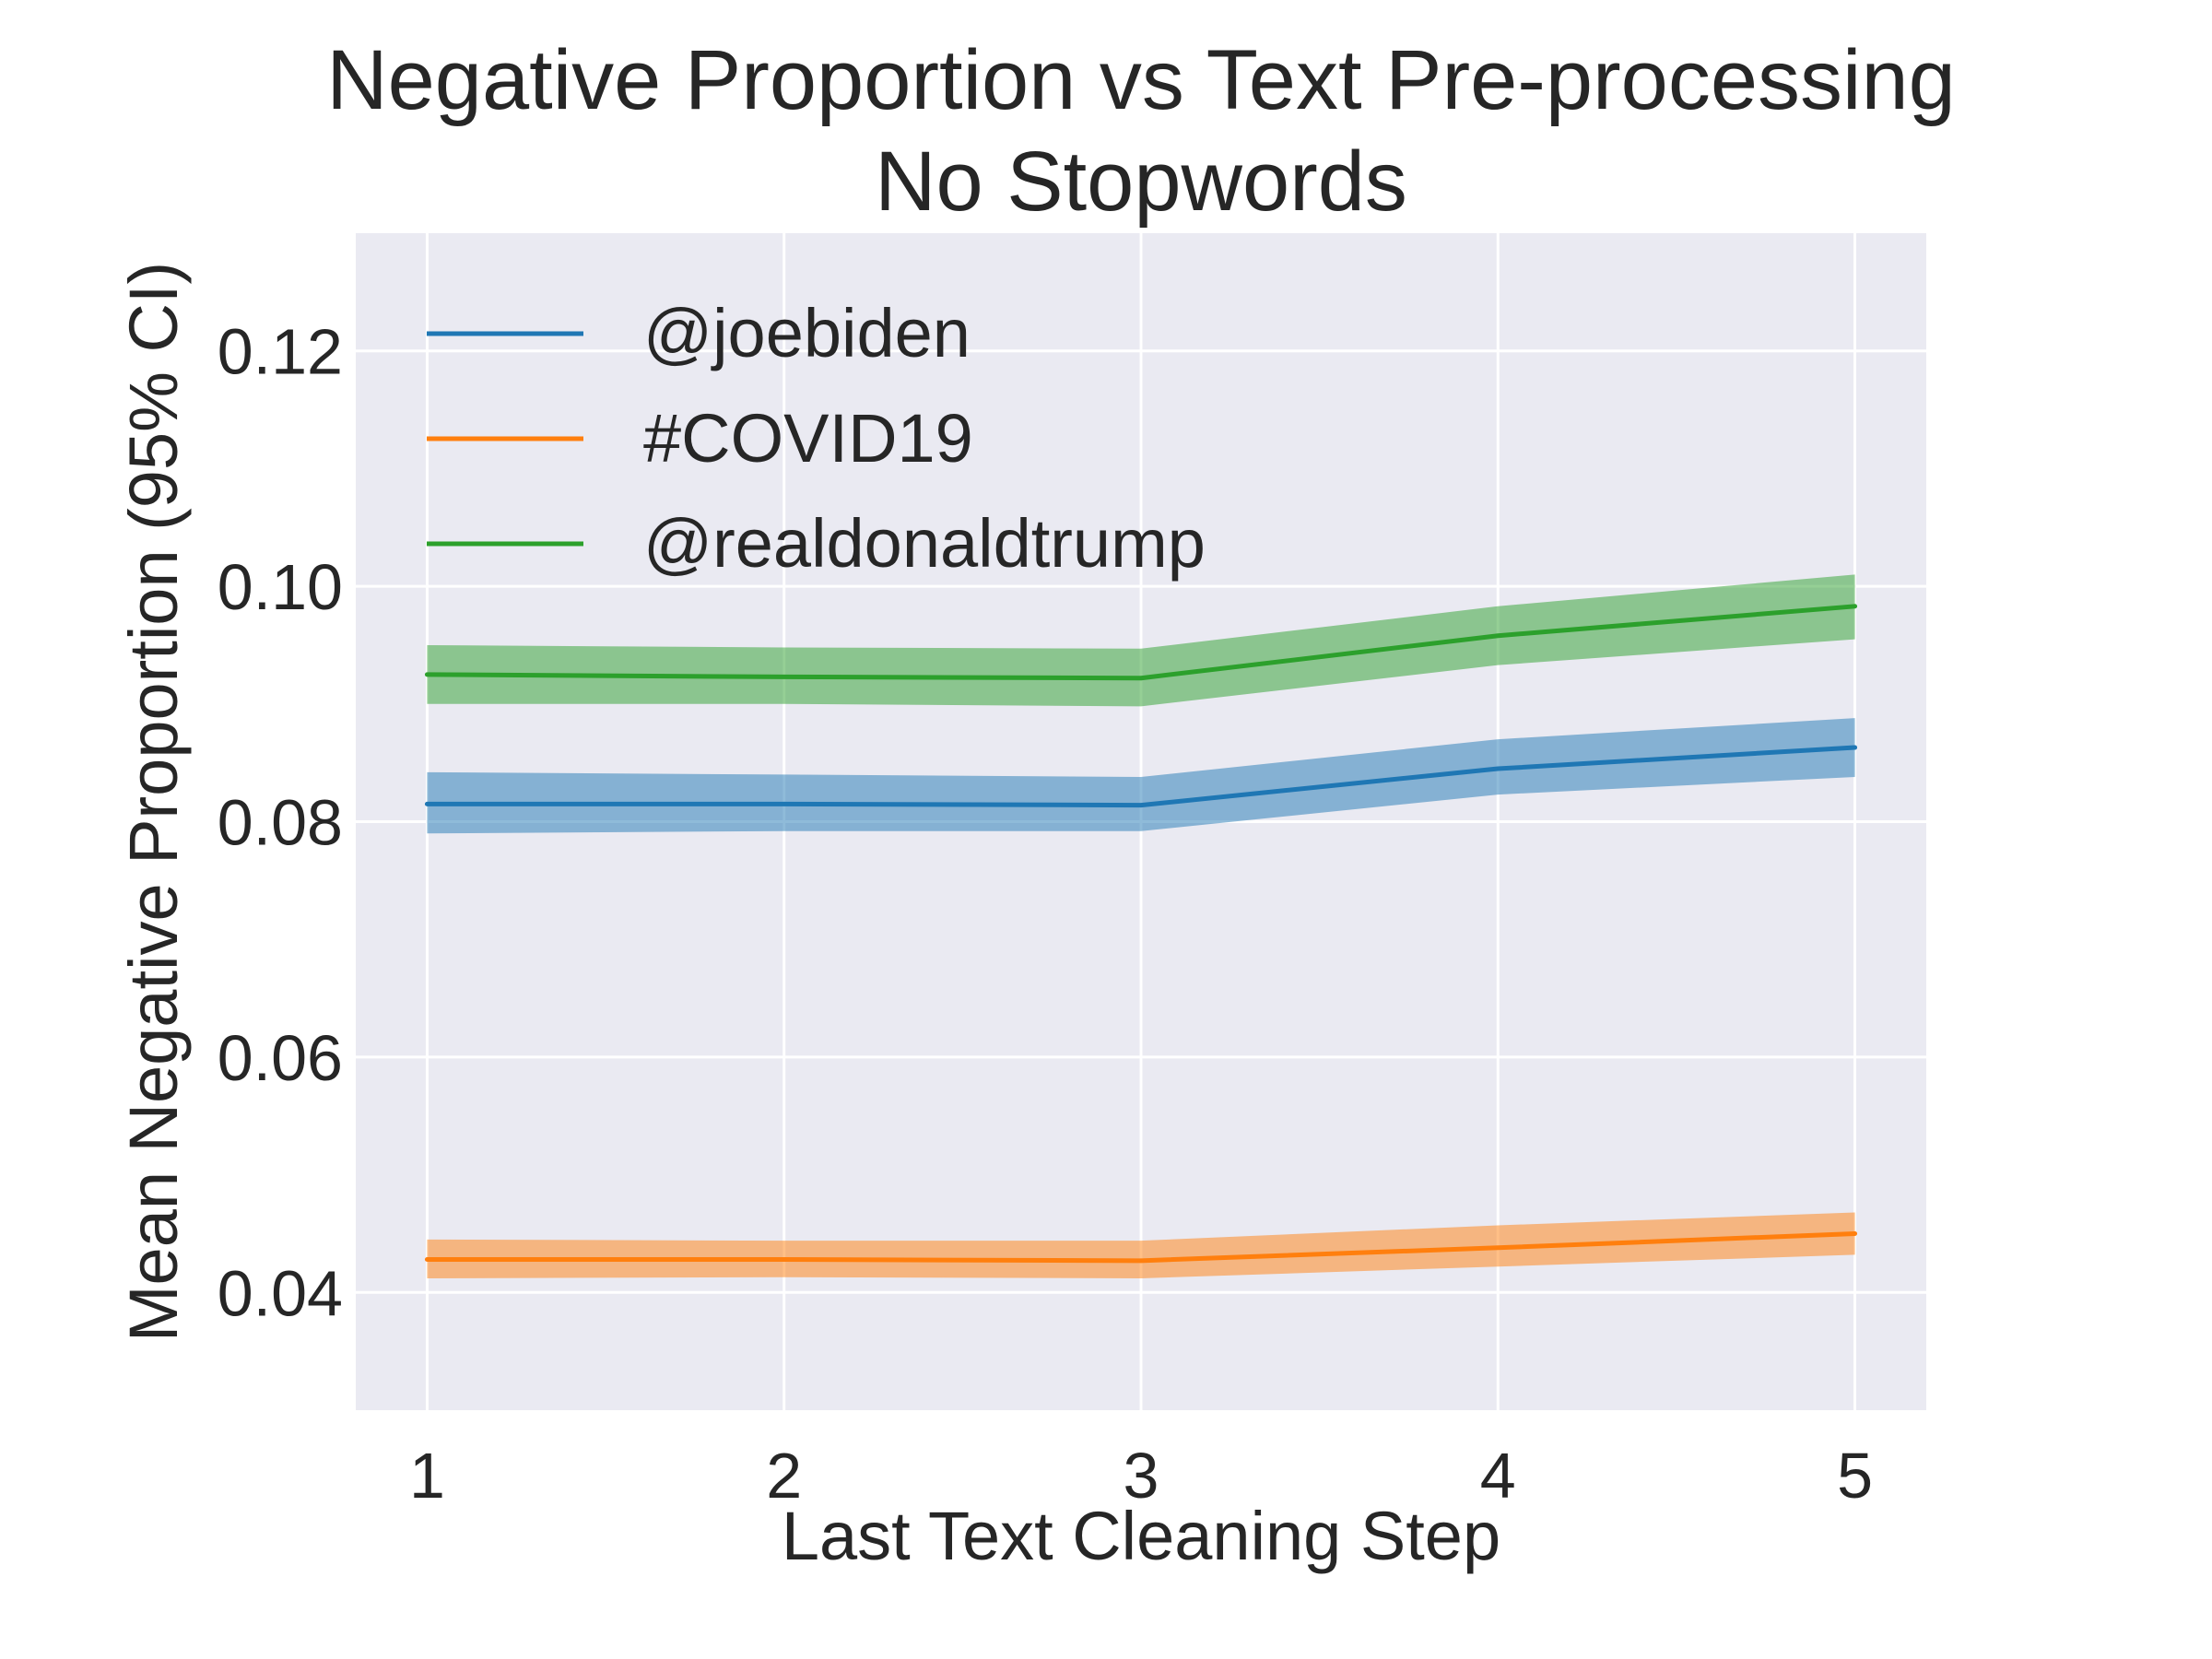 The image size is (2212, 1659). What do you see at coordinates (784, 1476) in the screenshot?
I see `x-tick-label: 2` at bounding box center [784, 1476].